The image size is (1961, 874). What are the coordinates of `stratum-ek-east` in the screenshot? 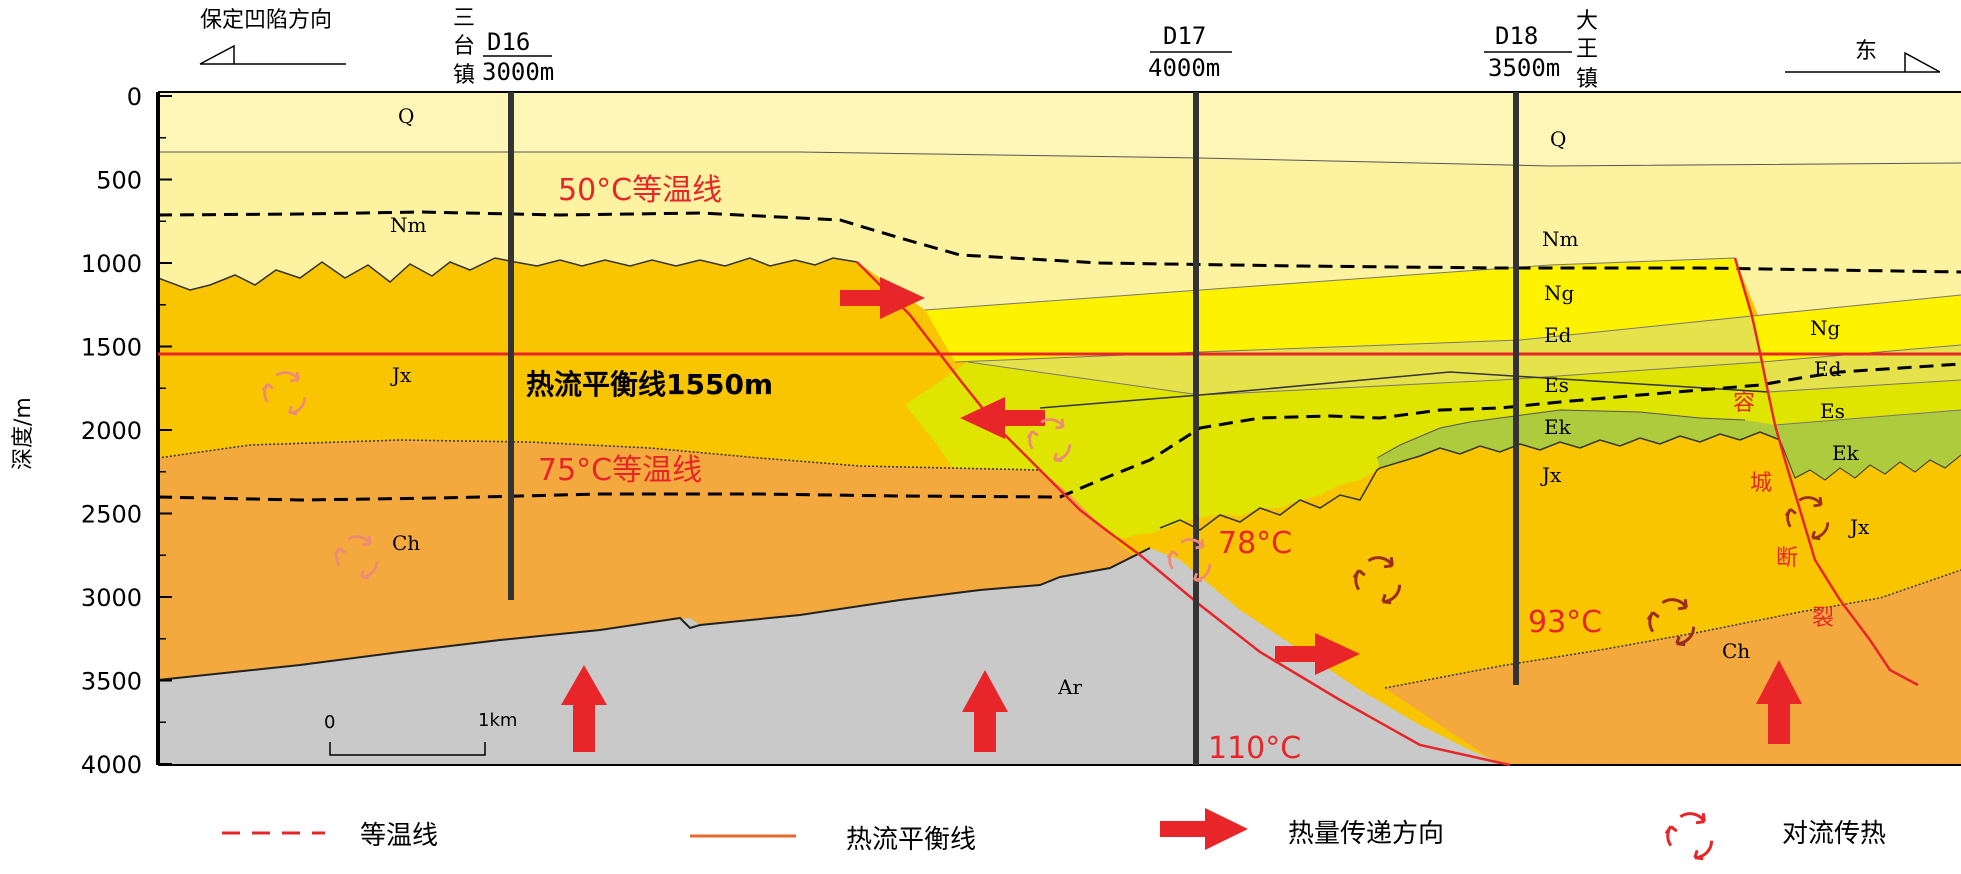 It's located at (1868, 445).